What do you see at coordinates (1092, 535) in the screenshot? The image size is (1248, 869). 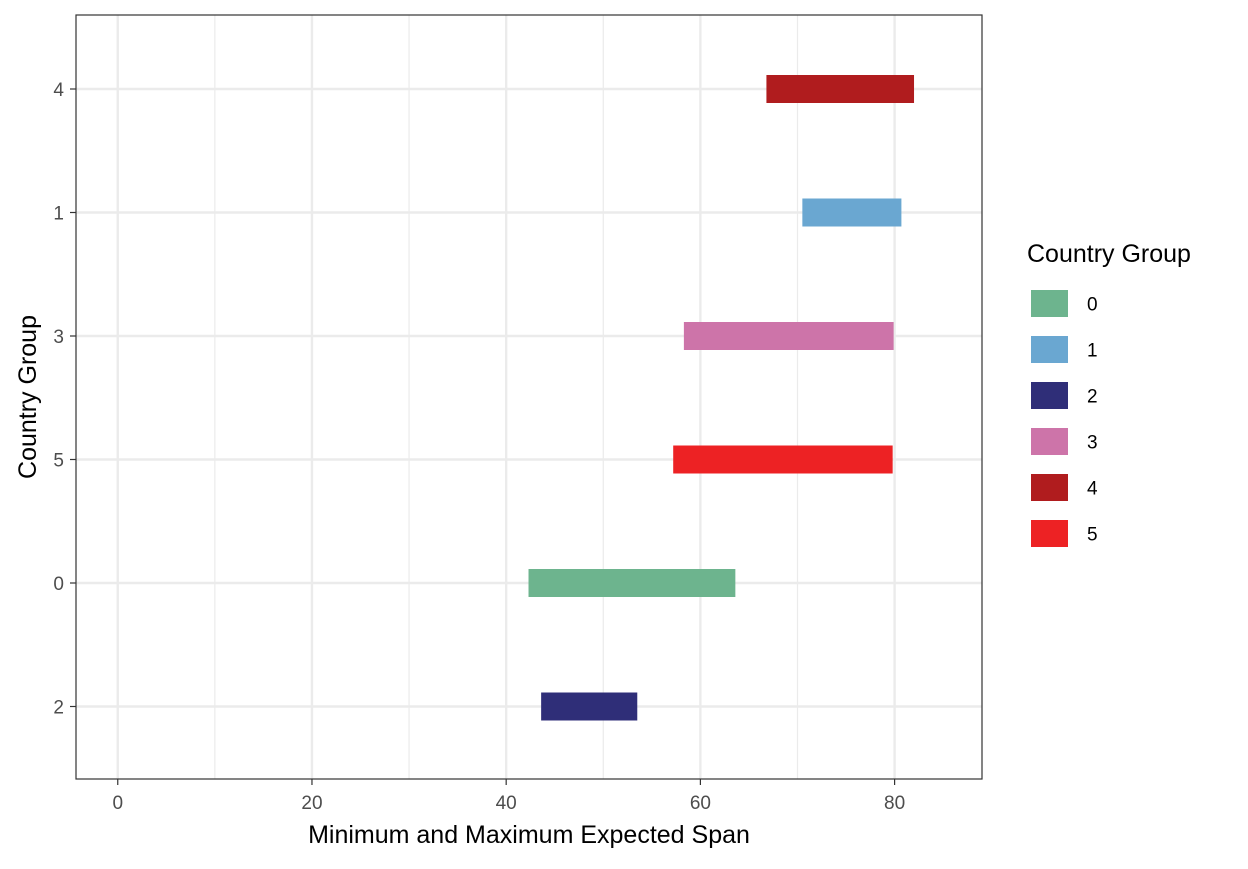 I see `legend-label-5: 5` at bounding box center [1092, 535].